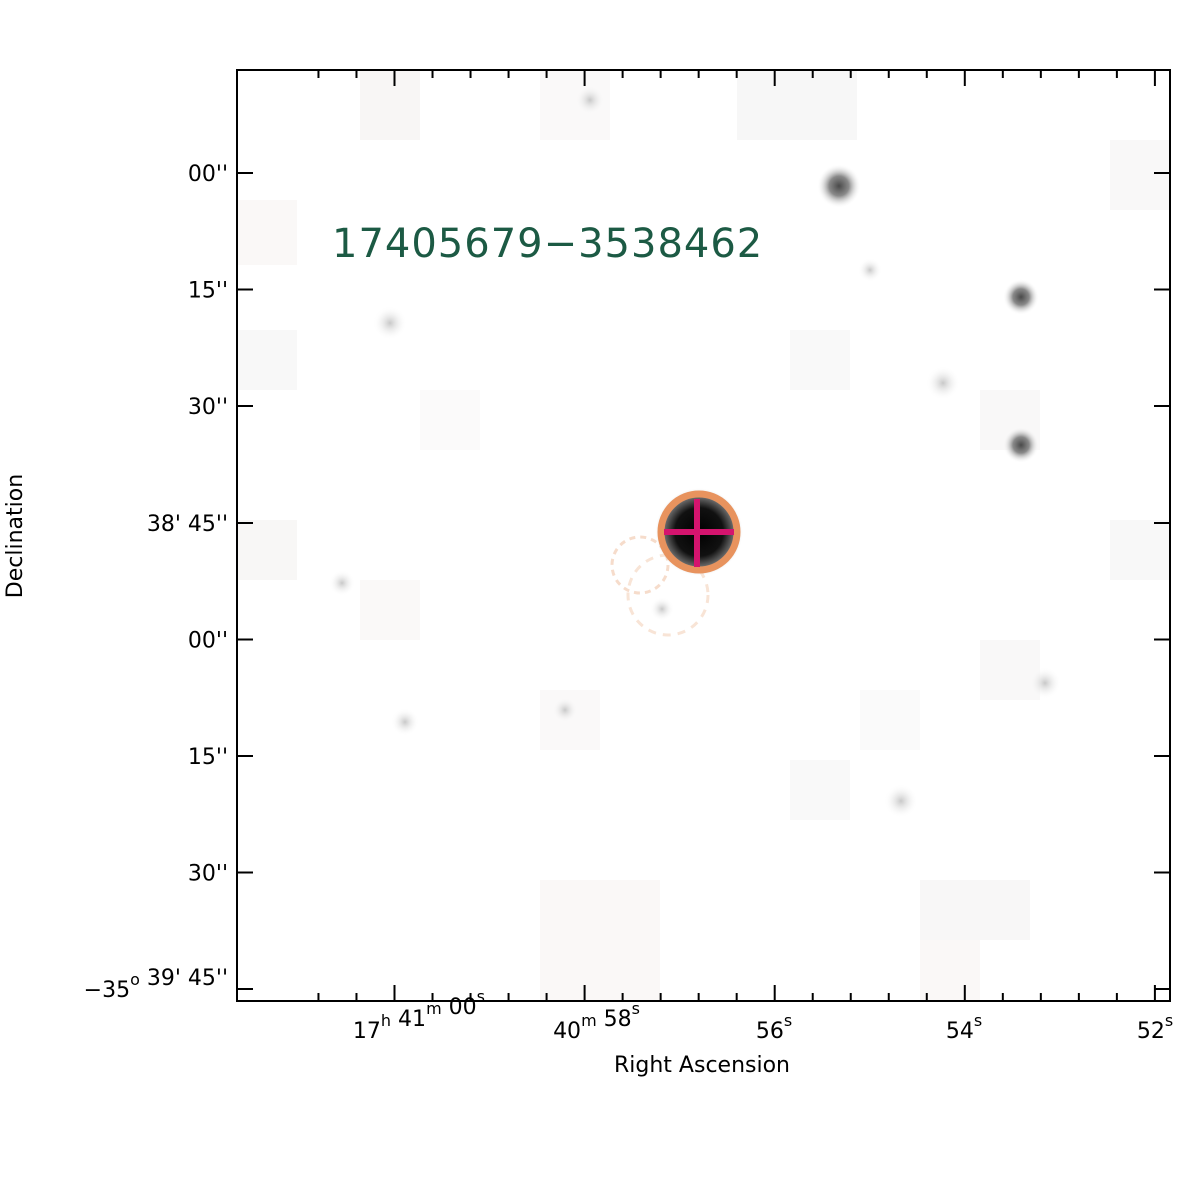  What do you see at coordinates (964, 1027) in the screenshot?
I see `x-tick-label: 54s` at bounding box center [964, 1027].